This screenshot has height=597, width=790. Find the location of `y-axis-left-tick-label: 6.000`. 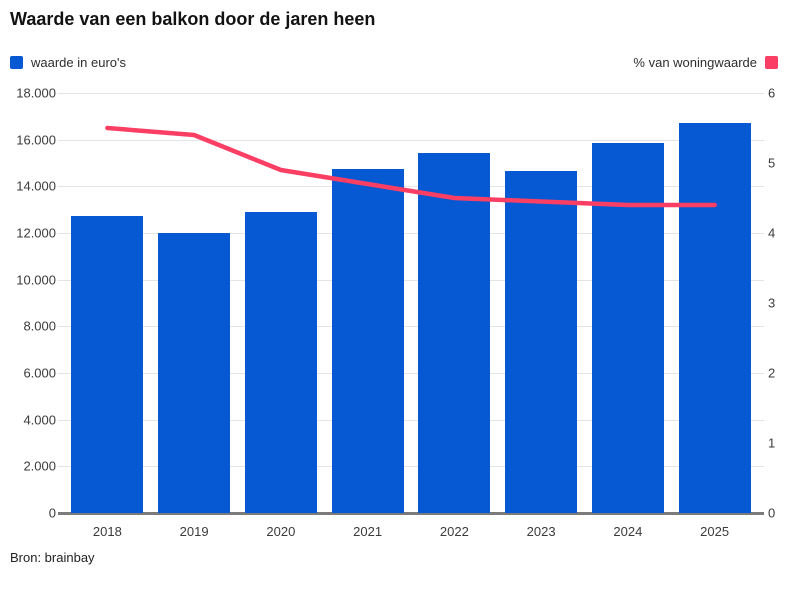

y-axis-left-tick-label: 6.000 is located at coordinates (39, 373).